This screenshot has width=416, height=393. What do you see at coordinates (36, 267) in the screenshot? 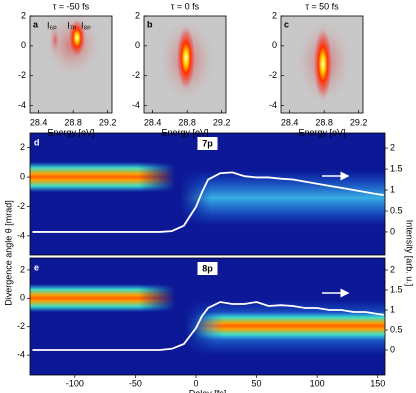
I see `panel-letter: e` at bounding box center [36, 267].